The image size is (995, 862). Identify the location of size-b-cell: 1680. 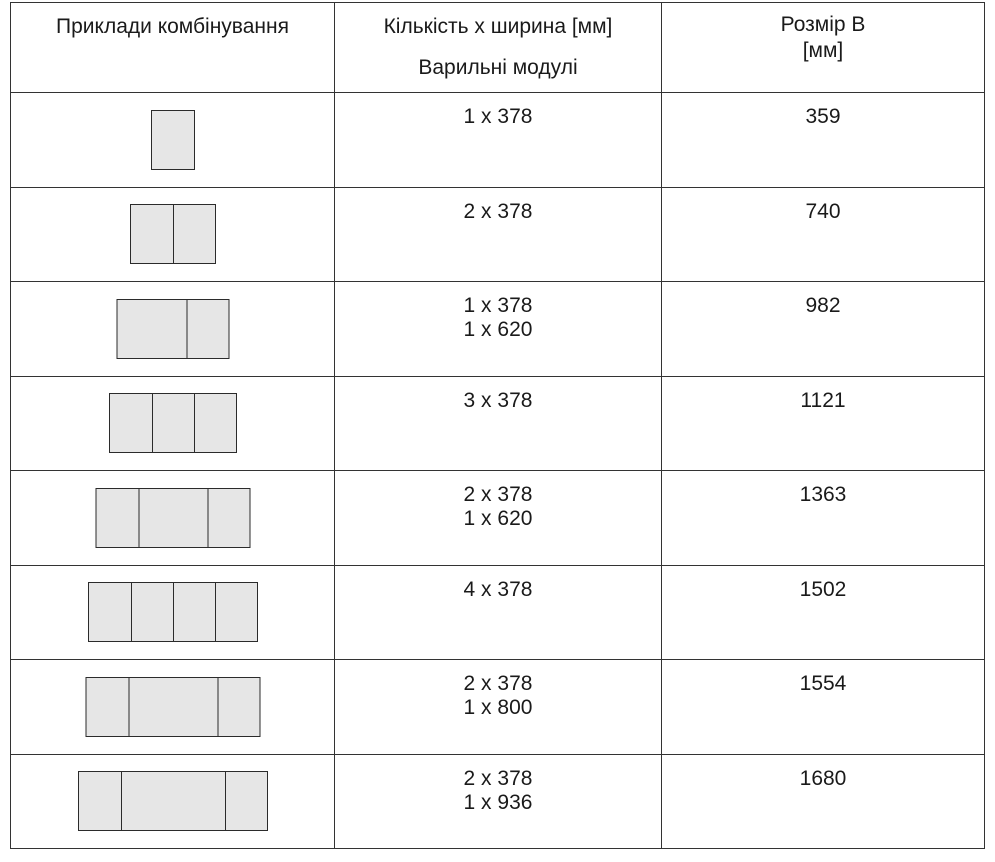
(823, 801).